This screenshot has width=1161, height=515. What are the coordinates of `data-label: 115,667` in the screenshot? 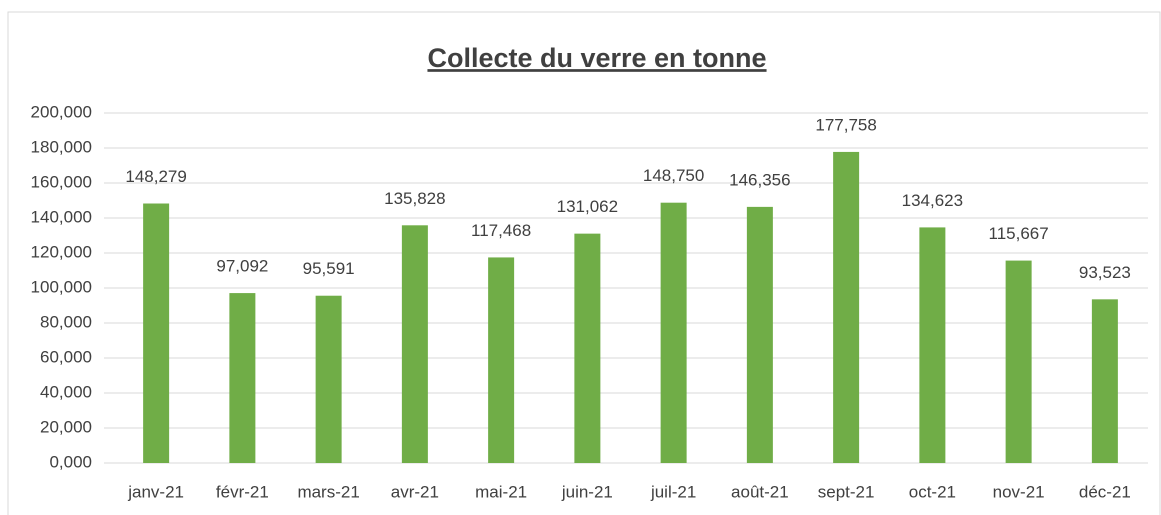 It's located at (1019, 233).